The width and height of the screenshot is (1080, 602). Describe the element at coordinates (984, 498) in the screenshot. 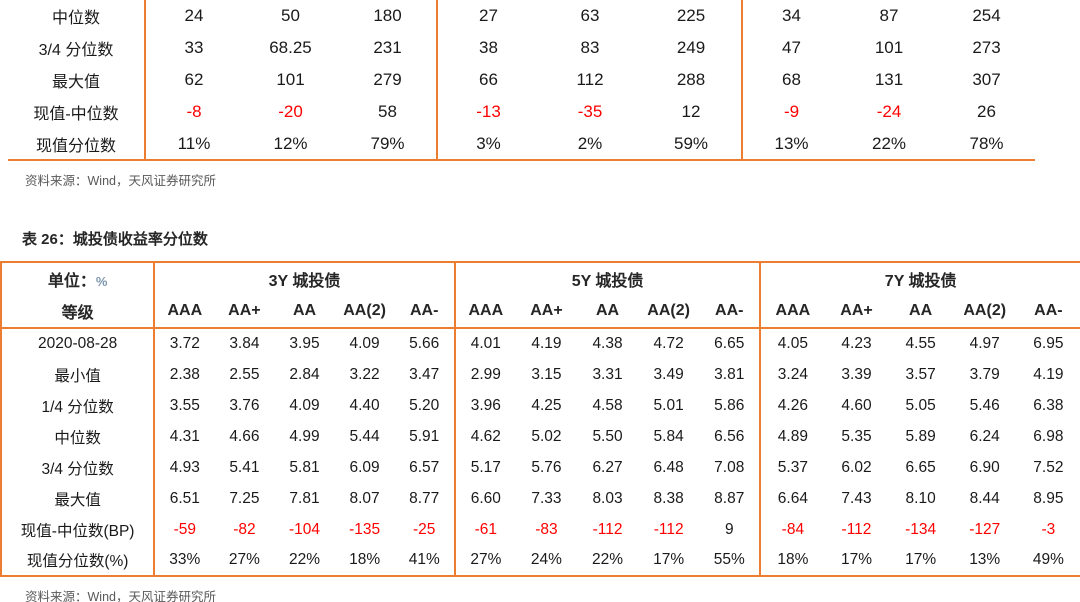

I see `value-cell: 8.44` at that location.